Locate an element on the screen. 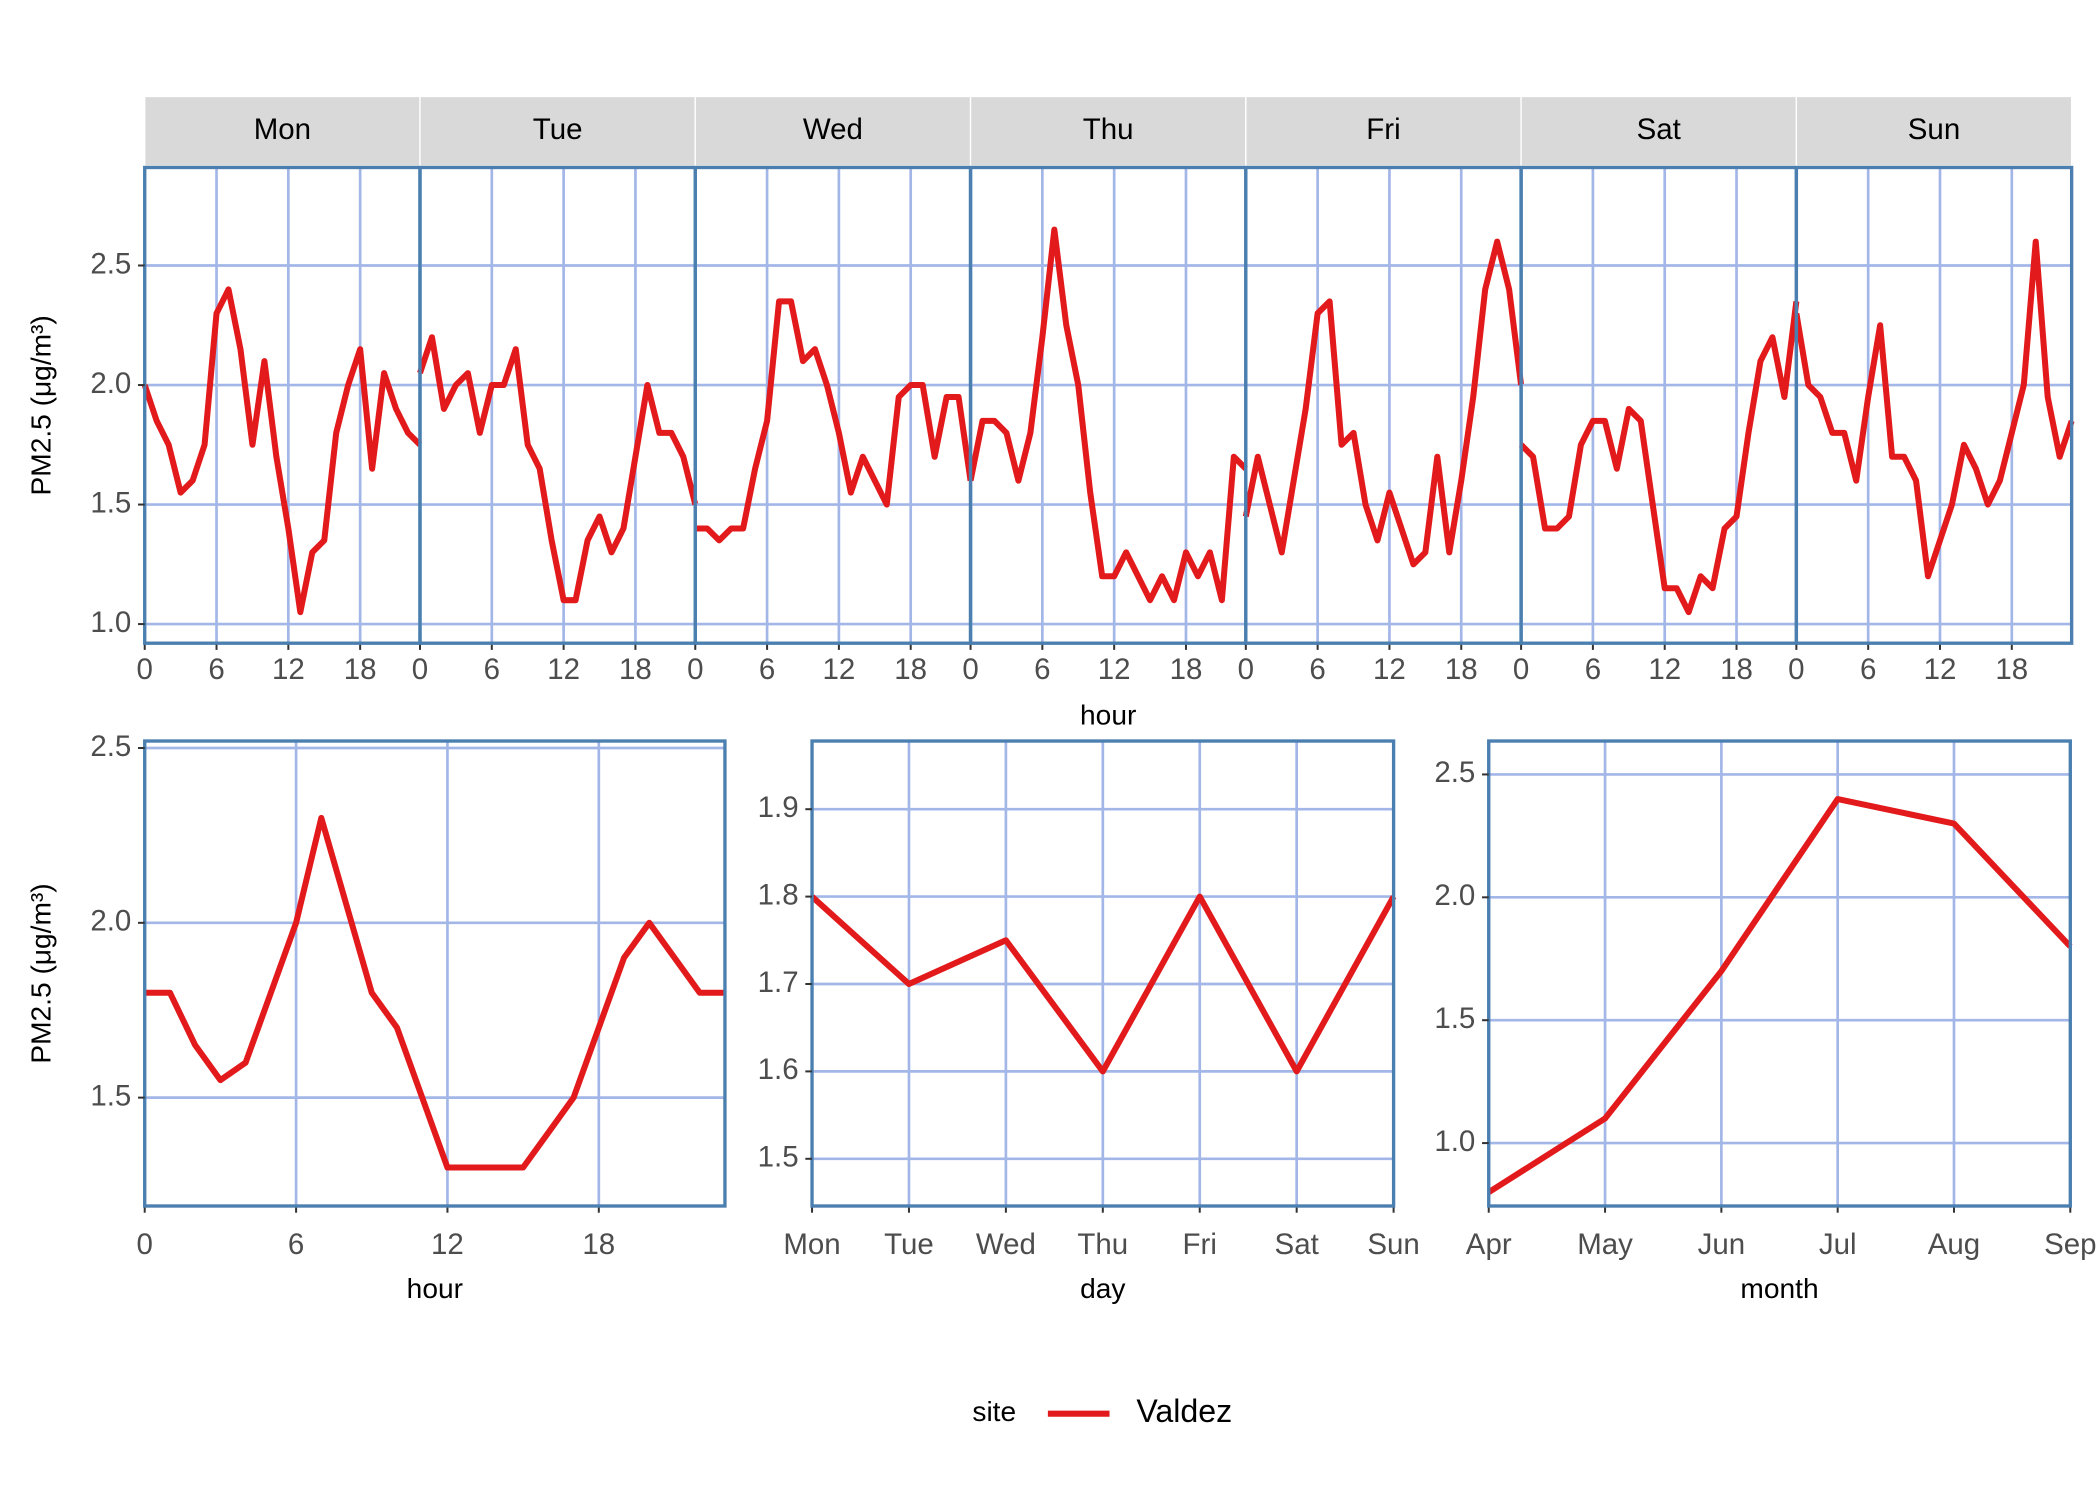 This screenshot has height=1500, width=2100. x-tick-label: Jul is located at coordinates (1838, 1244).